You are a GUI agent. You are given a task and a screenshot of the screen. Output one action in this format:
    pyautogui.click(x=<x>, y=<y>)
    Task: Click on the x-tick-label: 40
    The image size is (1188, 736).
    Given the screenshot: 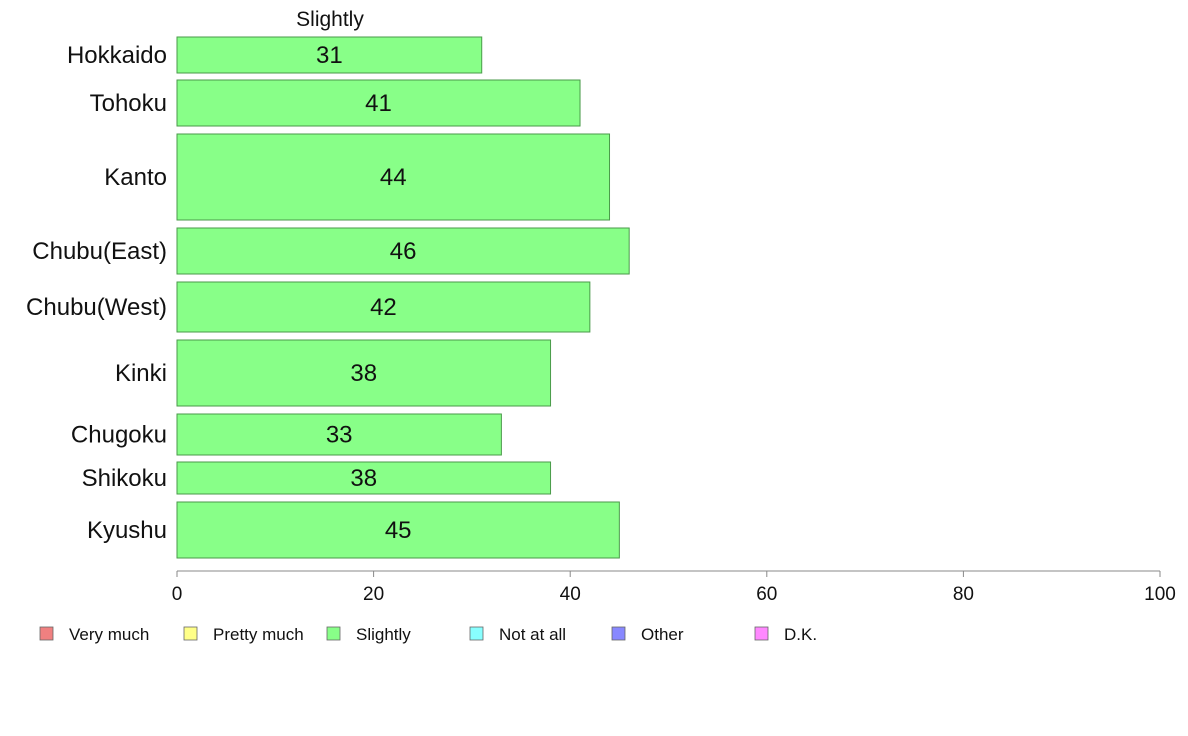 What is the action you would take?
    pyautogui.click(x=570, y=594)
    